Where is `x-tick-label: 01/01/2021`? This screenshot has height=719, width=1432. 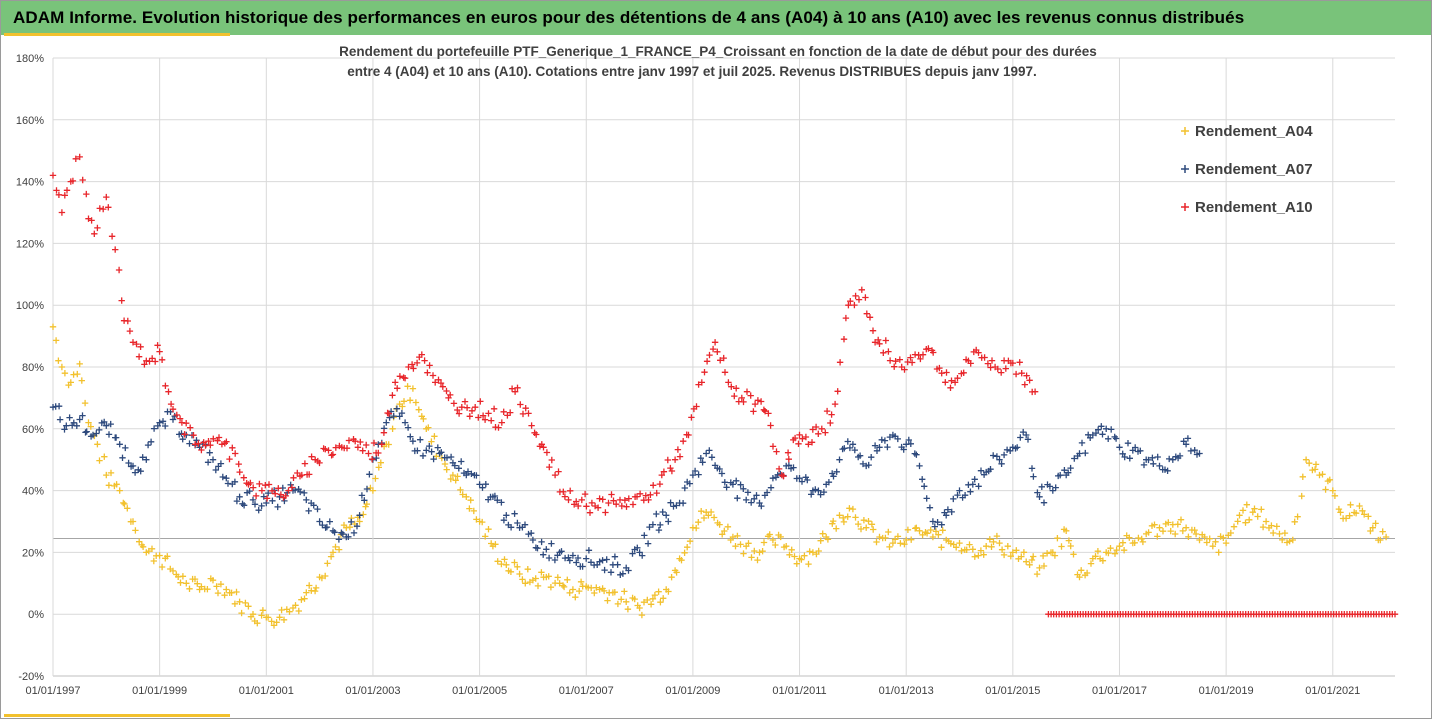 x-tick-label: 01/01/2021 is located at coordinates (1332, 691).